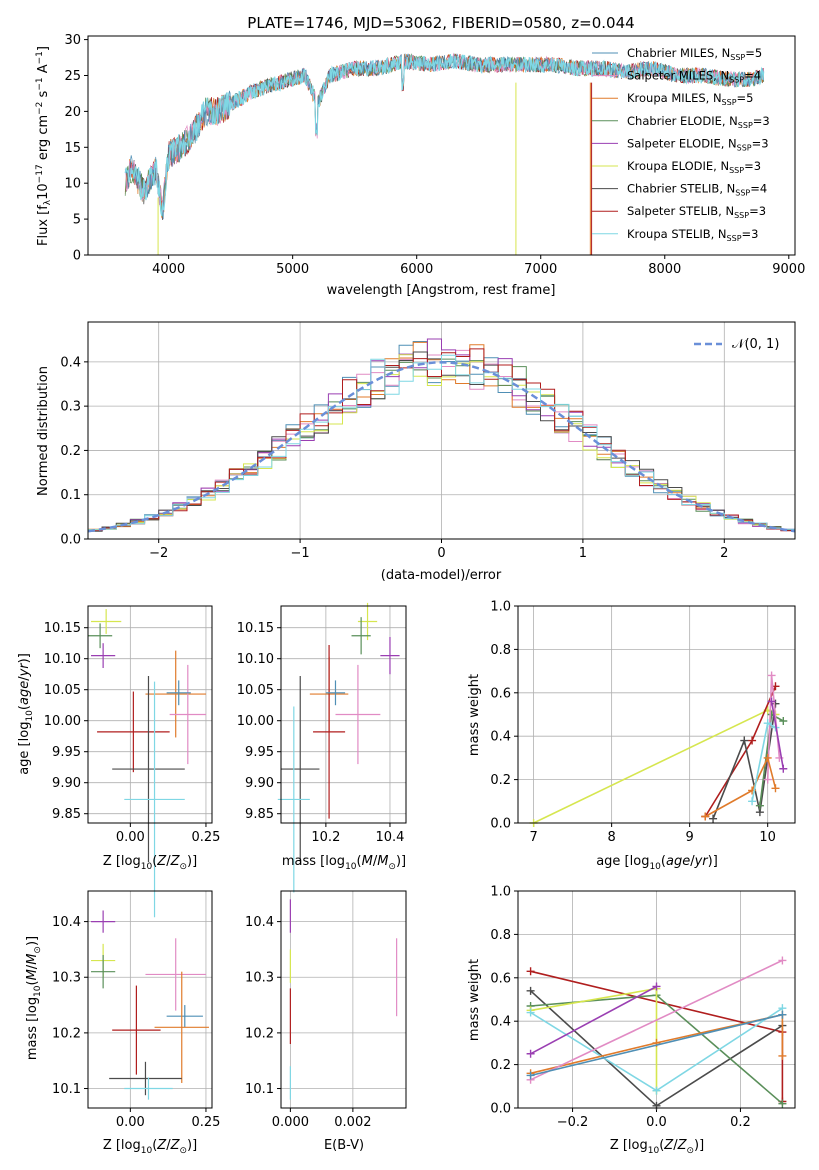 The image size is (819, 1170). I want to click on x-tick-label: 0.000, so click(290, 1122).